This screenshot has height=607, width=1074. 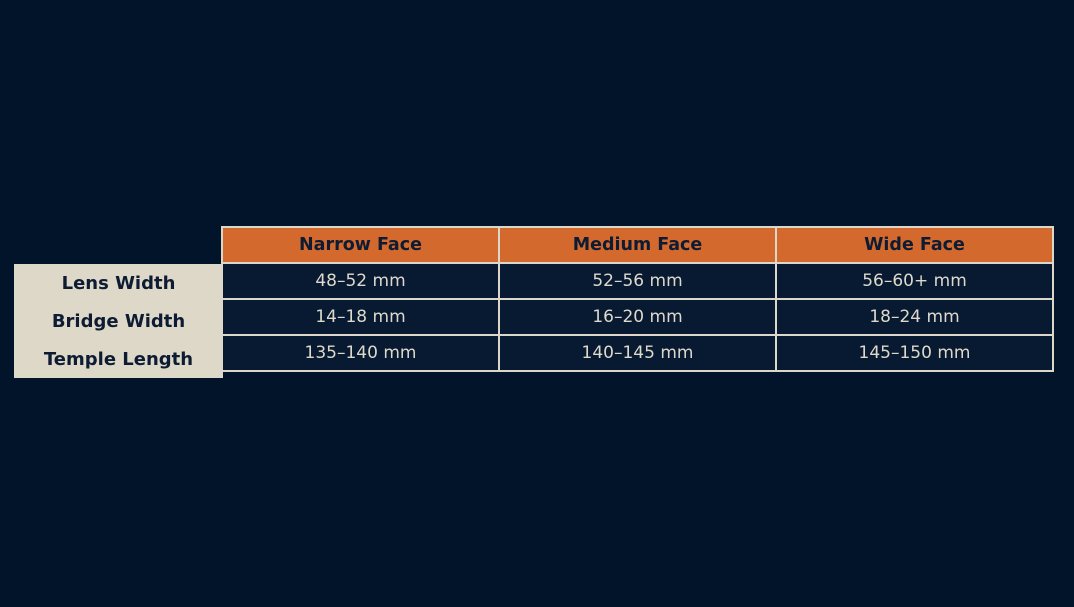 I want to click on table-cell: 140–145 mm, so click(x=637, y=353).